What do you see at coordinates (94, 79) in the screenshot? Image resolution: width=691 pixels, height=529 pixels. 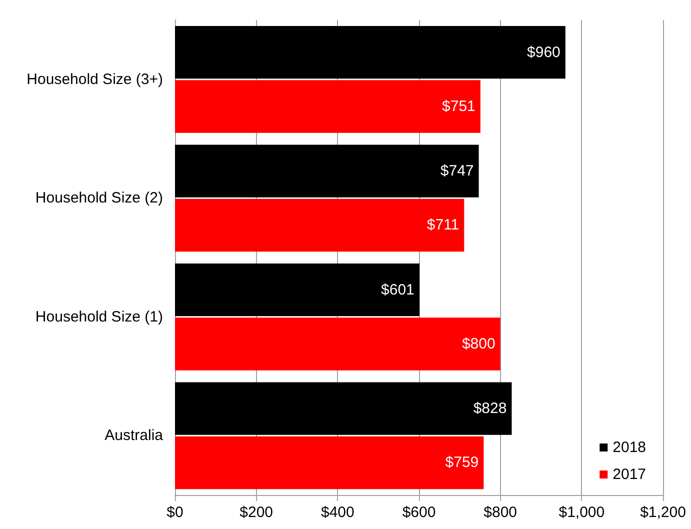 I see `y-tick-label: Household Size (3+)` at bounding box center [94, 79].